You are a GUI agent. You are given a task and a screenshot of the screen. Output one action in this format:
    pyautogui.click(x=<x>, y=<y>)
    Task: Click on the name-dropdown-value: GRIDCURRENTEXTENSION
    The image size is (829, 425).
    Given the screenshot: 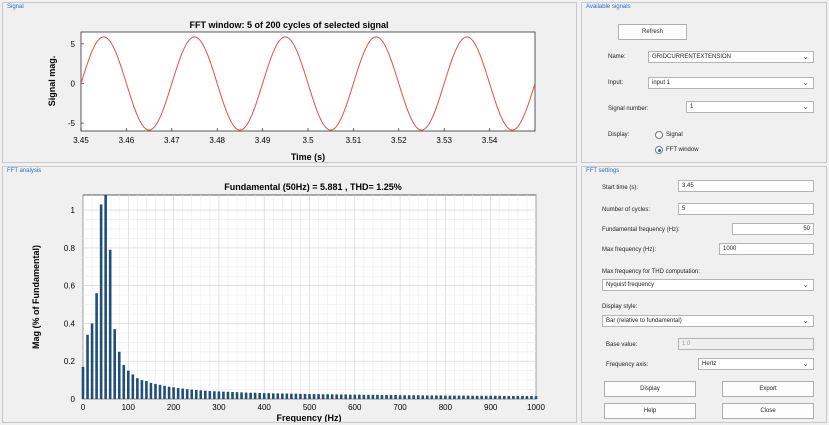 What is the action you would take?
    pyautogui.click(x=692, y=57)
    